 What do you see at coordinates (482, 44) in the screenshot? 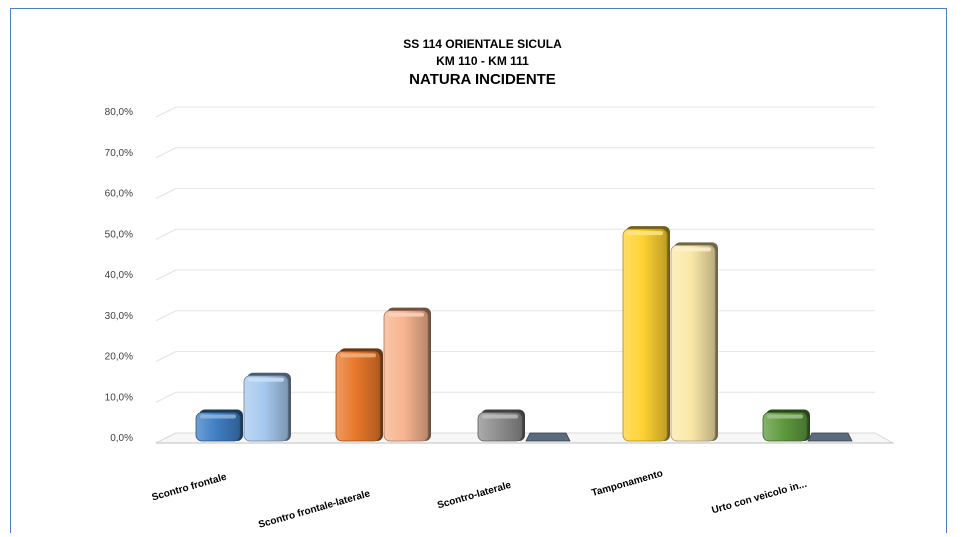
I see `chart-title-line-1: SS 114 ORIENTALE SICULA` at bounding box center [482, 44].